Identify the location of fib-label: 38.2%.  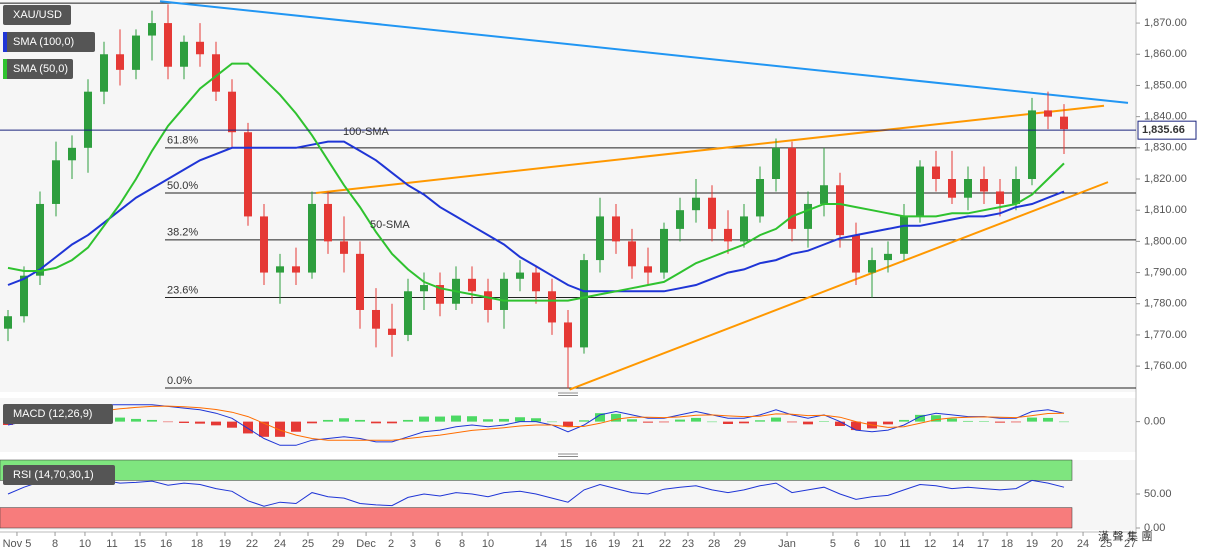
(182, 233).